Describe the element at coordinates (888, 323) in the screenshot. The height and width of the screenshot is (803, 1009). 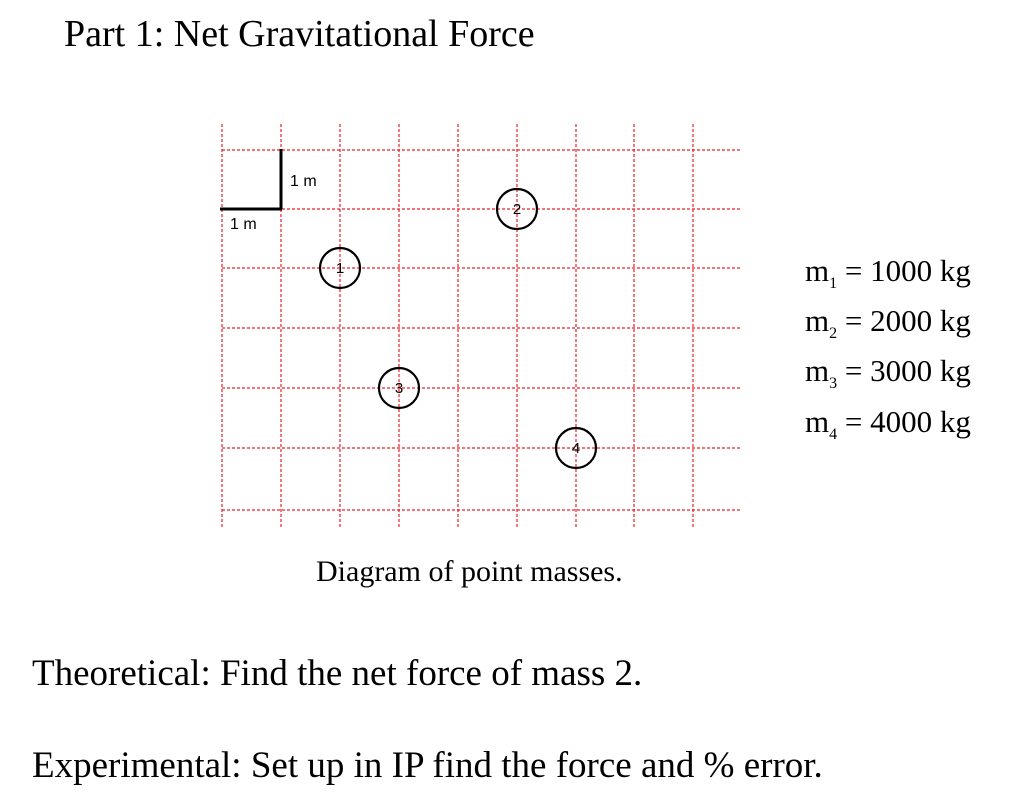
I see `mass-value-2: m2 = 2000 kg` at that location.